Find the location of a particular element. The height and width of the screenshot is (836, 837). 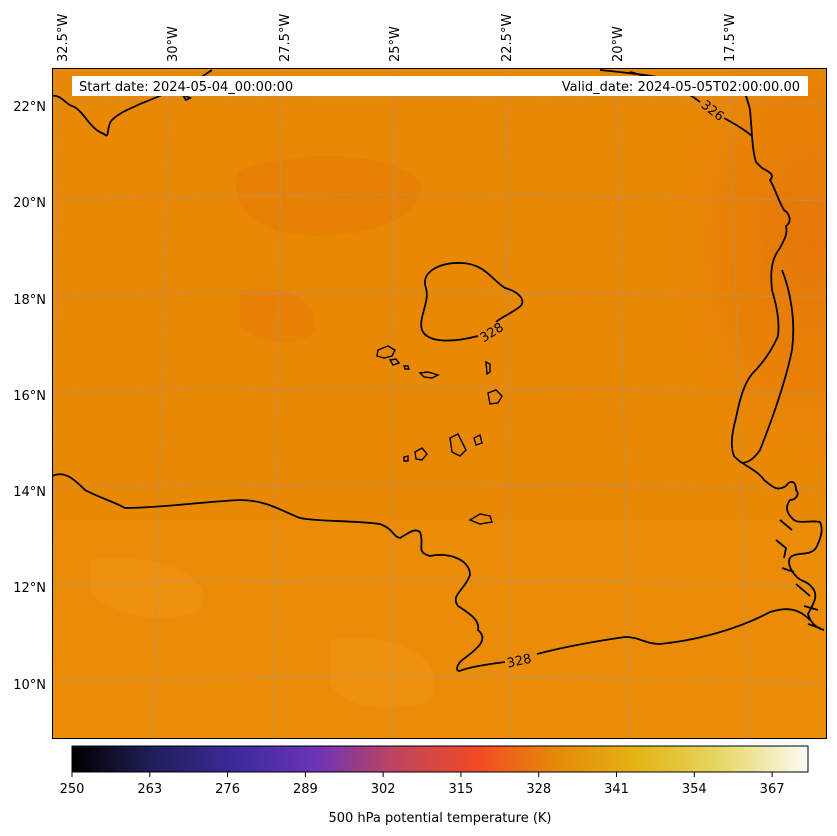

colorbar-tick-label: 289 is located at coordinates (305, 789).